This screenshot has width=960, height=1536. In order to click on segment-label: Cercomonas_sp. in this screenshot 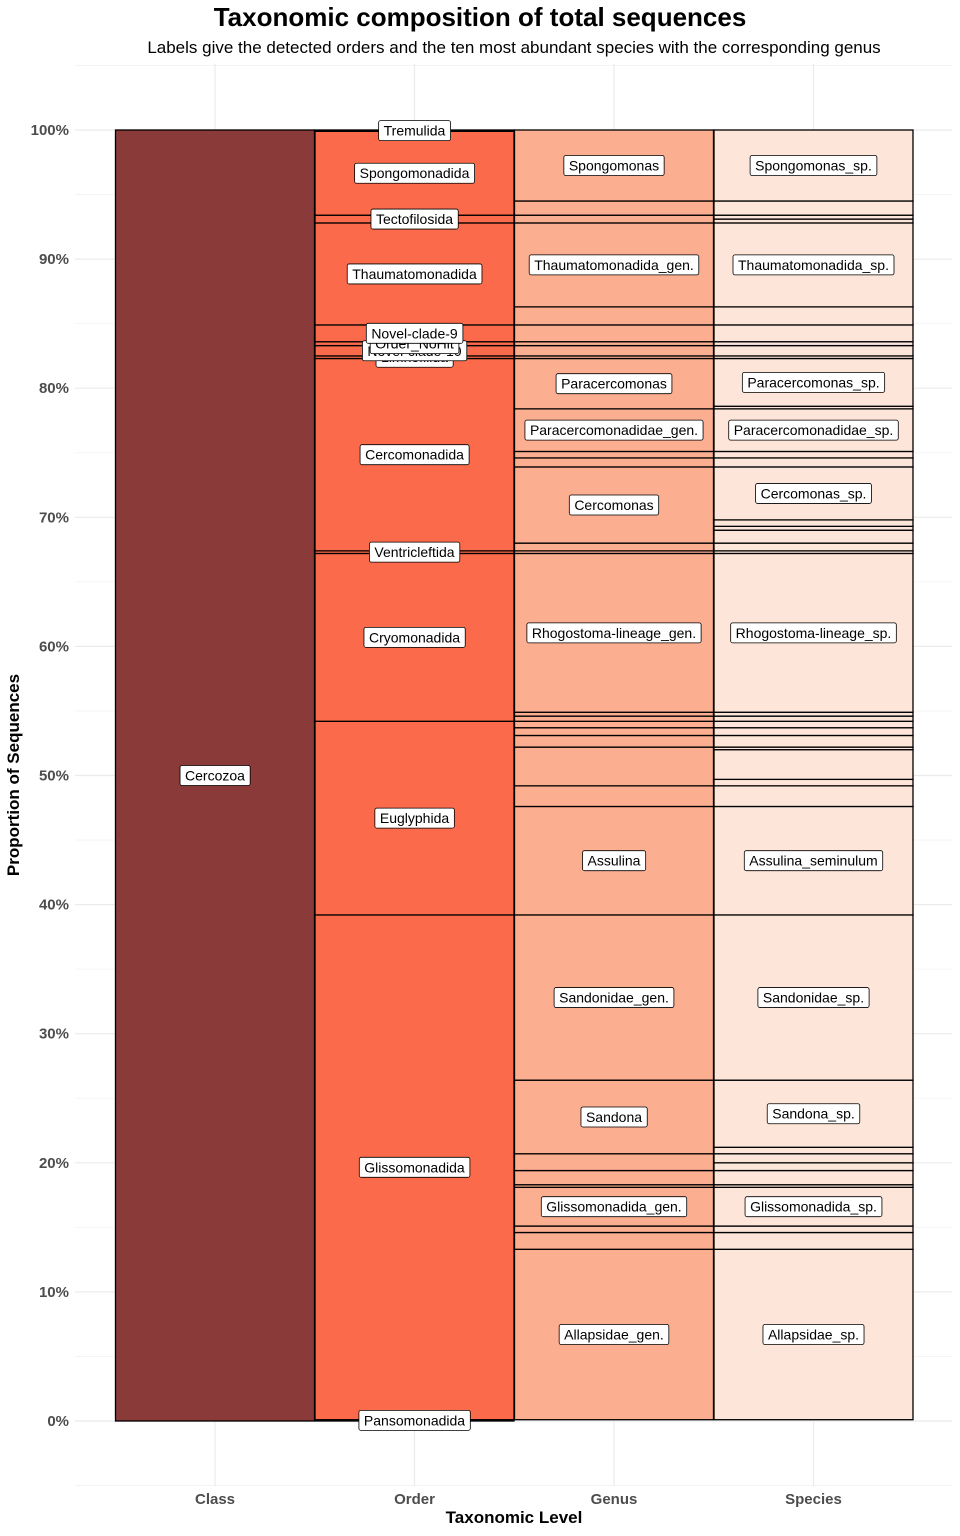, I will do `click(814, 493)`.